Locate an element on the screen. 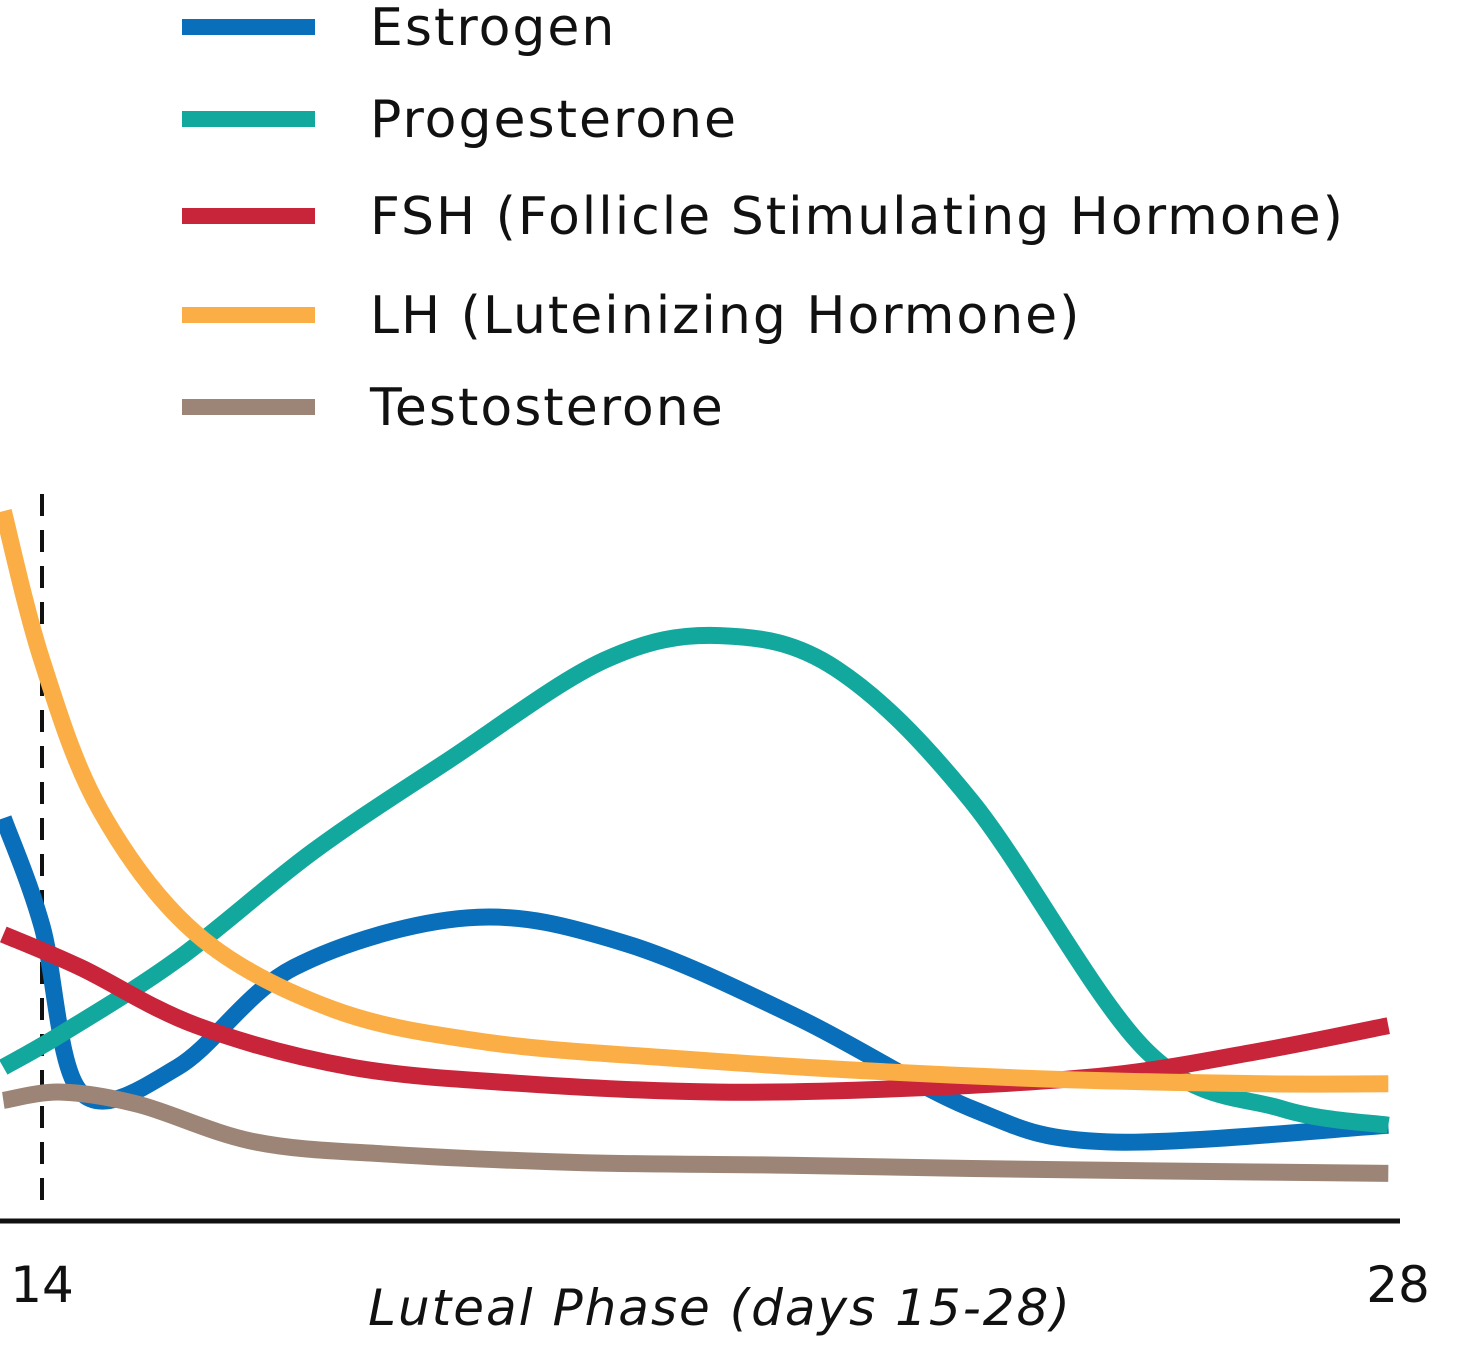 The image size is (1475, 1359). legend-label-progesterone: Progesterone is located at coordinates (554, 120).